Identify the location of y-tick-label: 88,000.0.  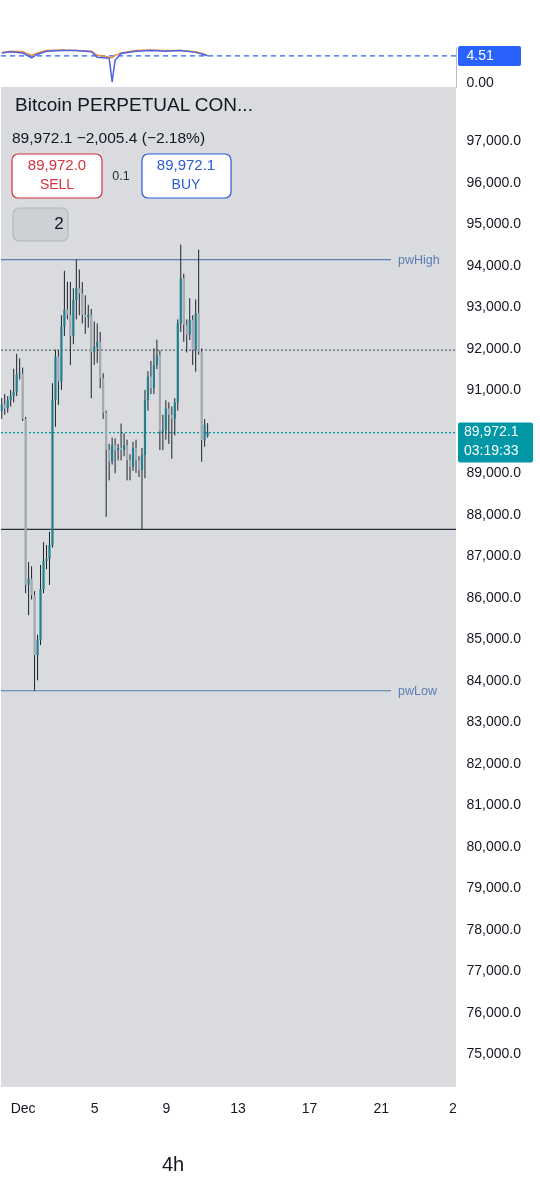
(494, 513).